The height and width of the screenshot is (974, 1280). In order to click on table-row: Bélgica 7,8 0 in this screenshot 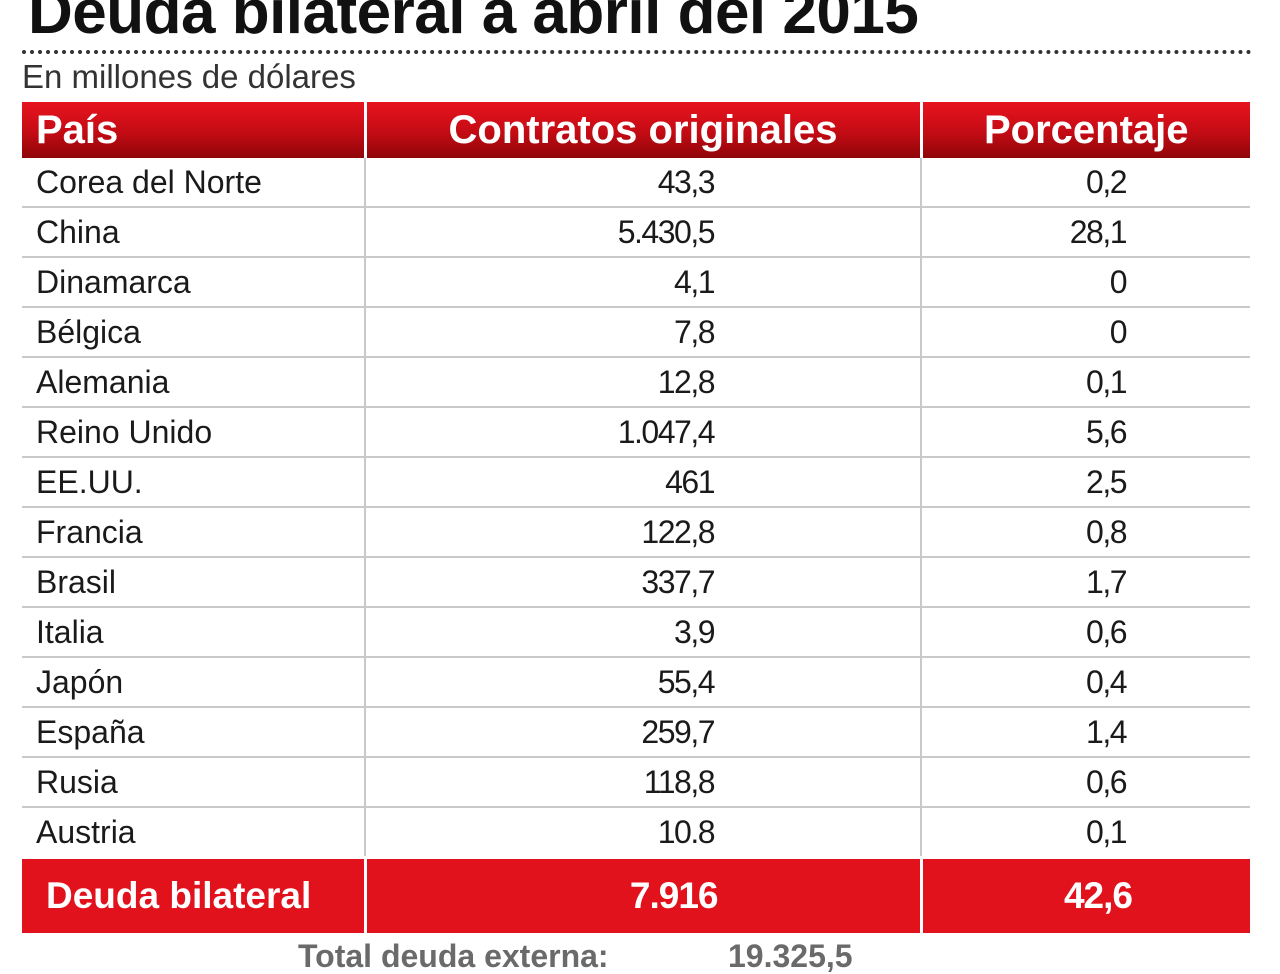, I will do `click(636, 331)`.